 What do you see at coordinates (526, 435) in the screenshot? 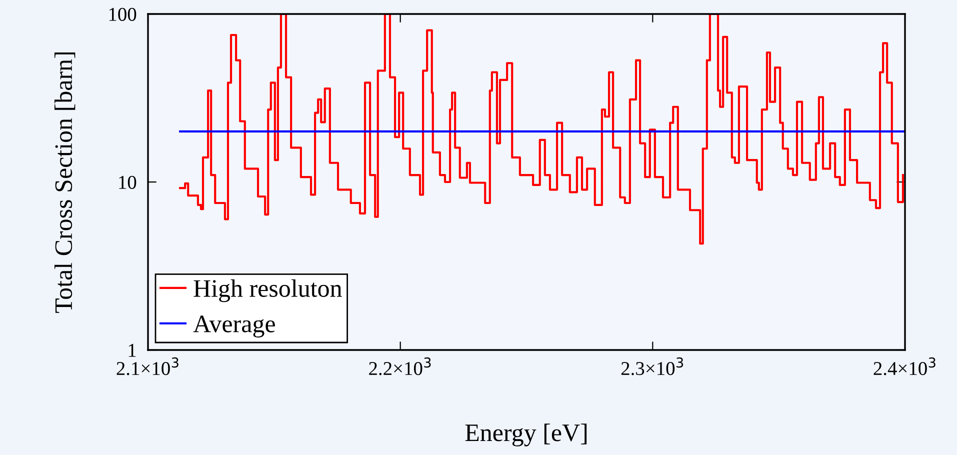
I see `x-axis-title: Energy [eV]` at bounding box center [526, 435].